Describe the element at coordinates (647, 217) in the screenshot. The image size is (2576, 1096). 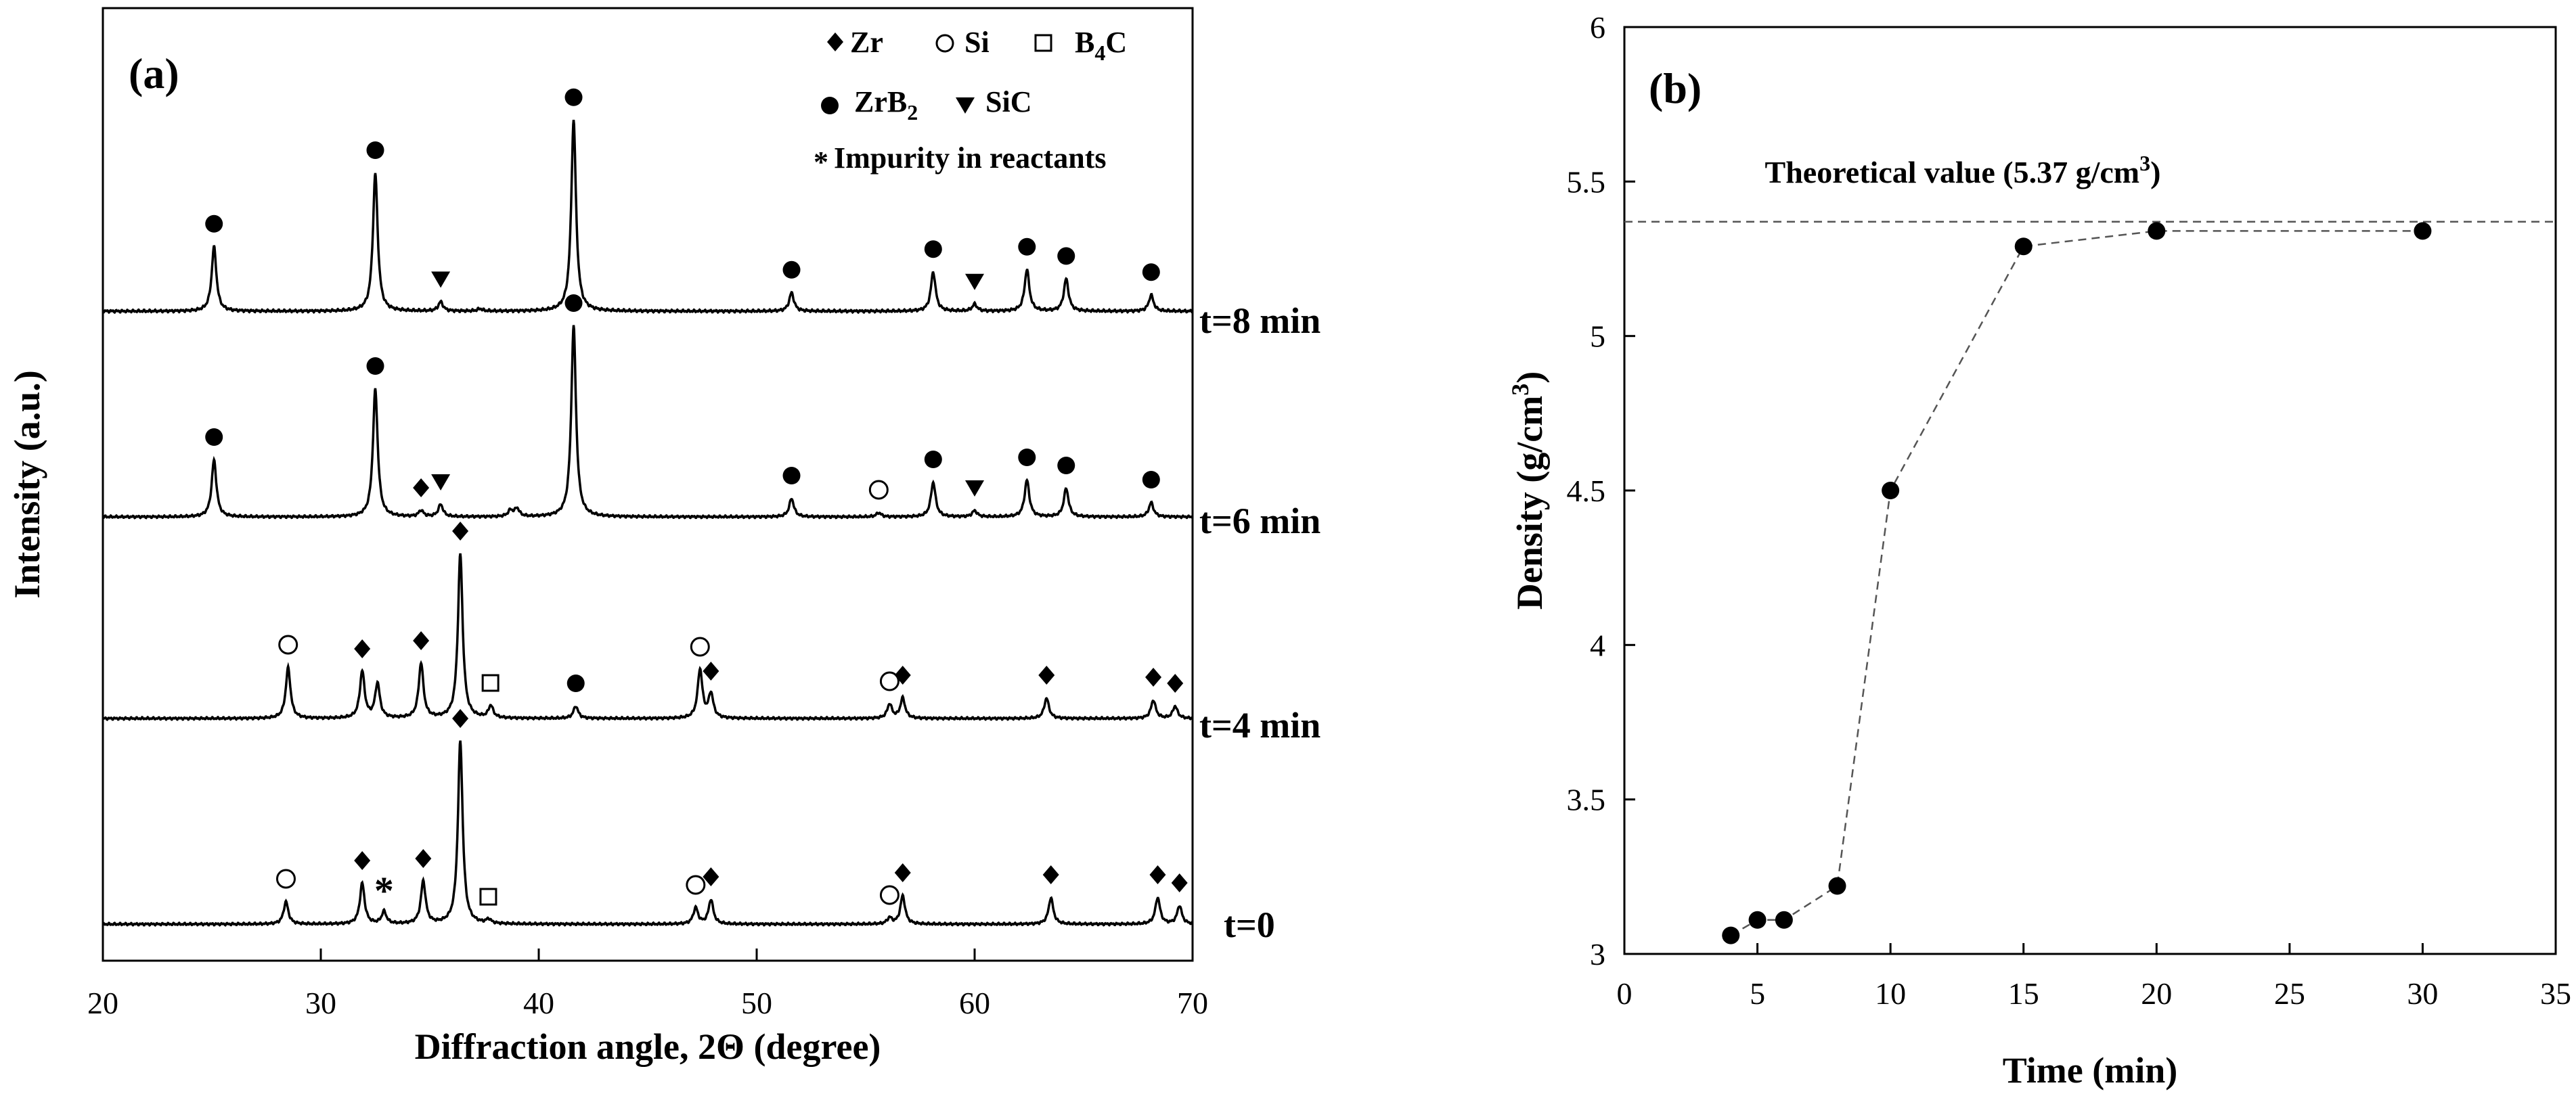
I see `xrd-line-t-8-min` at that location.